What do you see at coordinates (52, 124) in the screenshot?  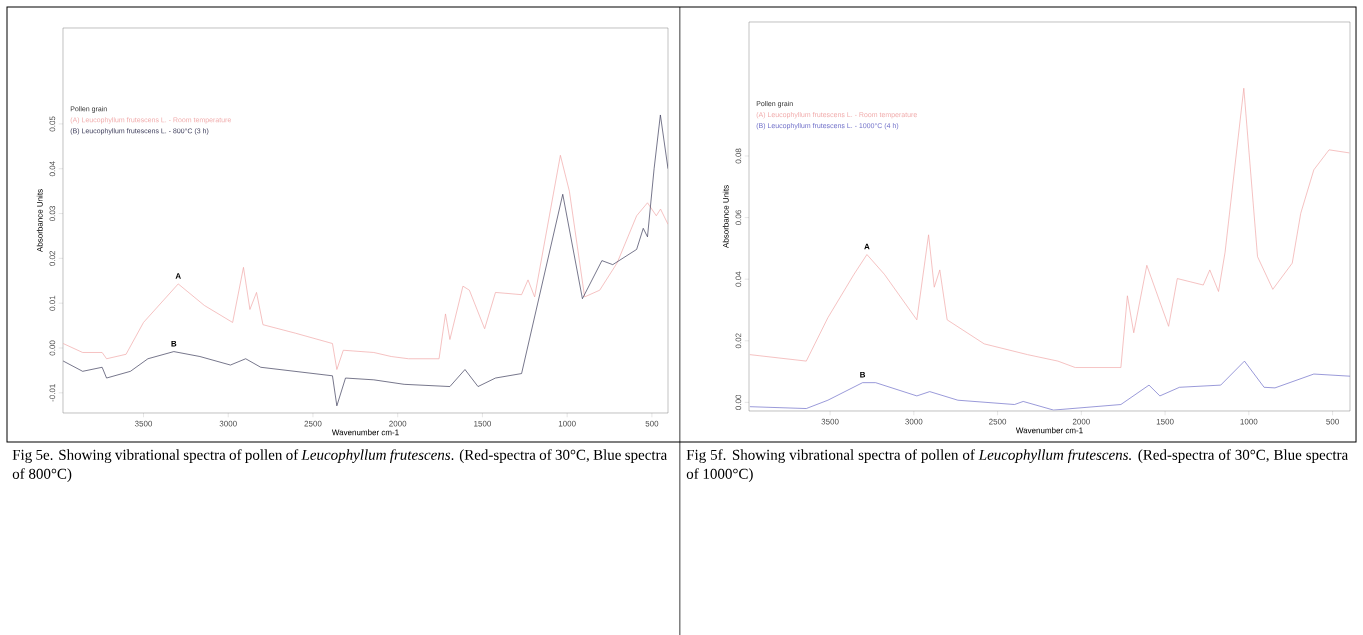 I see `y-tick-label: 0.05` at bounding box center [52, 124].